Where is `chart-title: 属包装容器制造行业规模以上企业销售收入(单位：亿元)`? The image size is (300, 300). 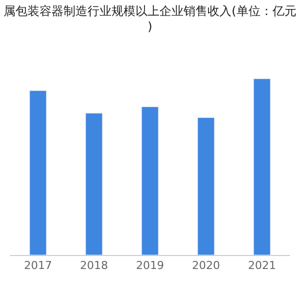 chart-title: 属包装容器制造行业规模以上企业销售收入(单位：亿元) is located at coordinates (150, 19).